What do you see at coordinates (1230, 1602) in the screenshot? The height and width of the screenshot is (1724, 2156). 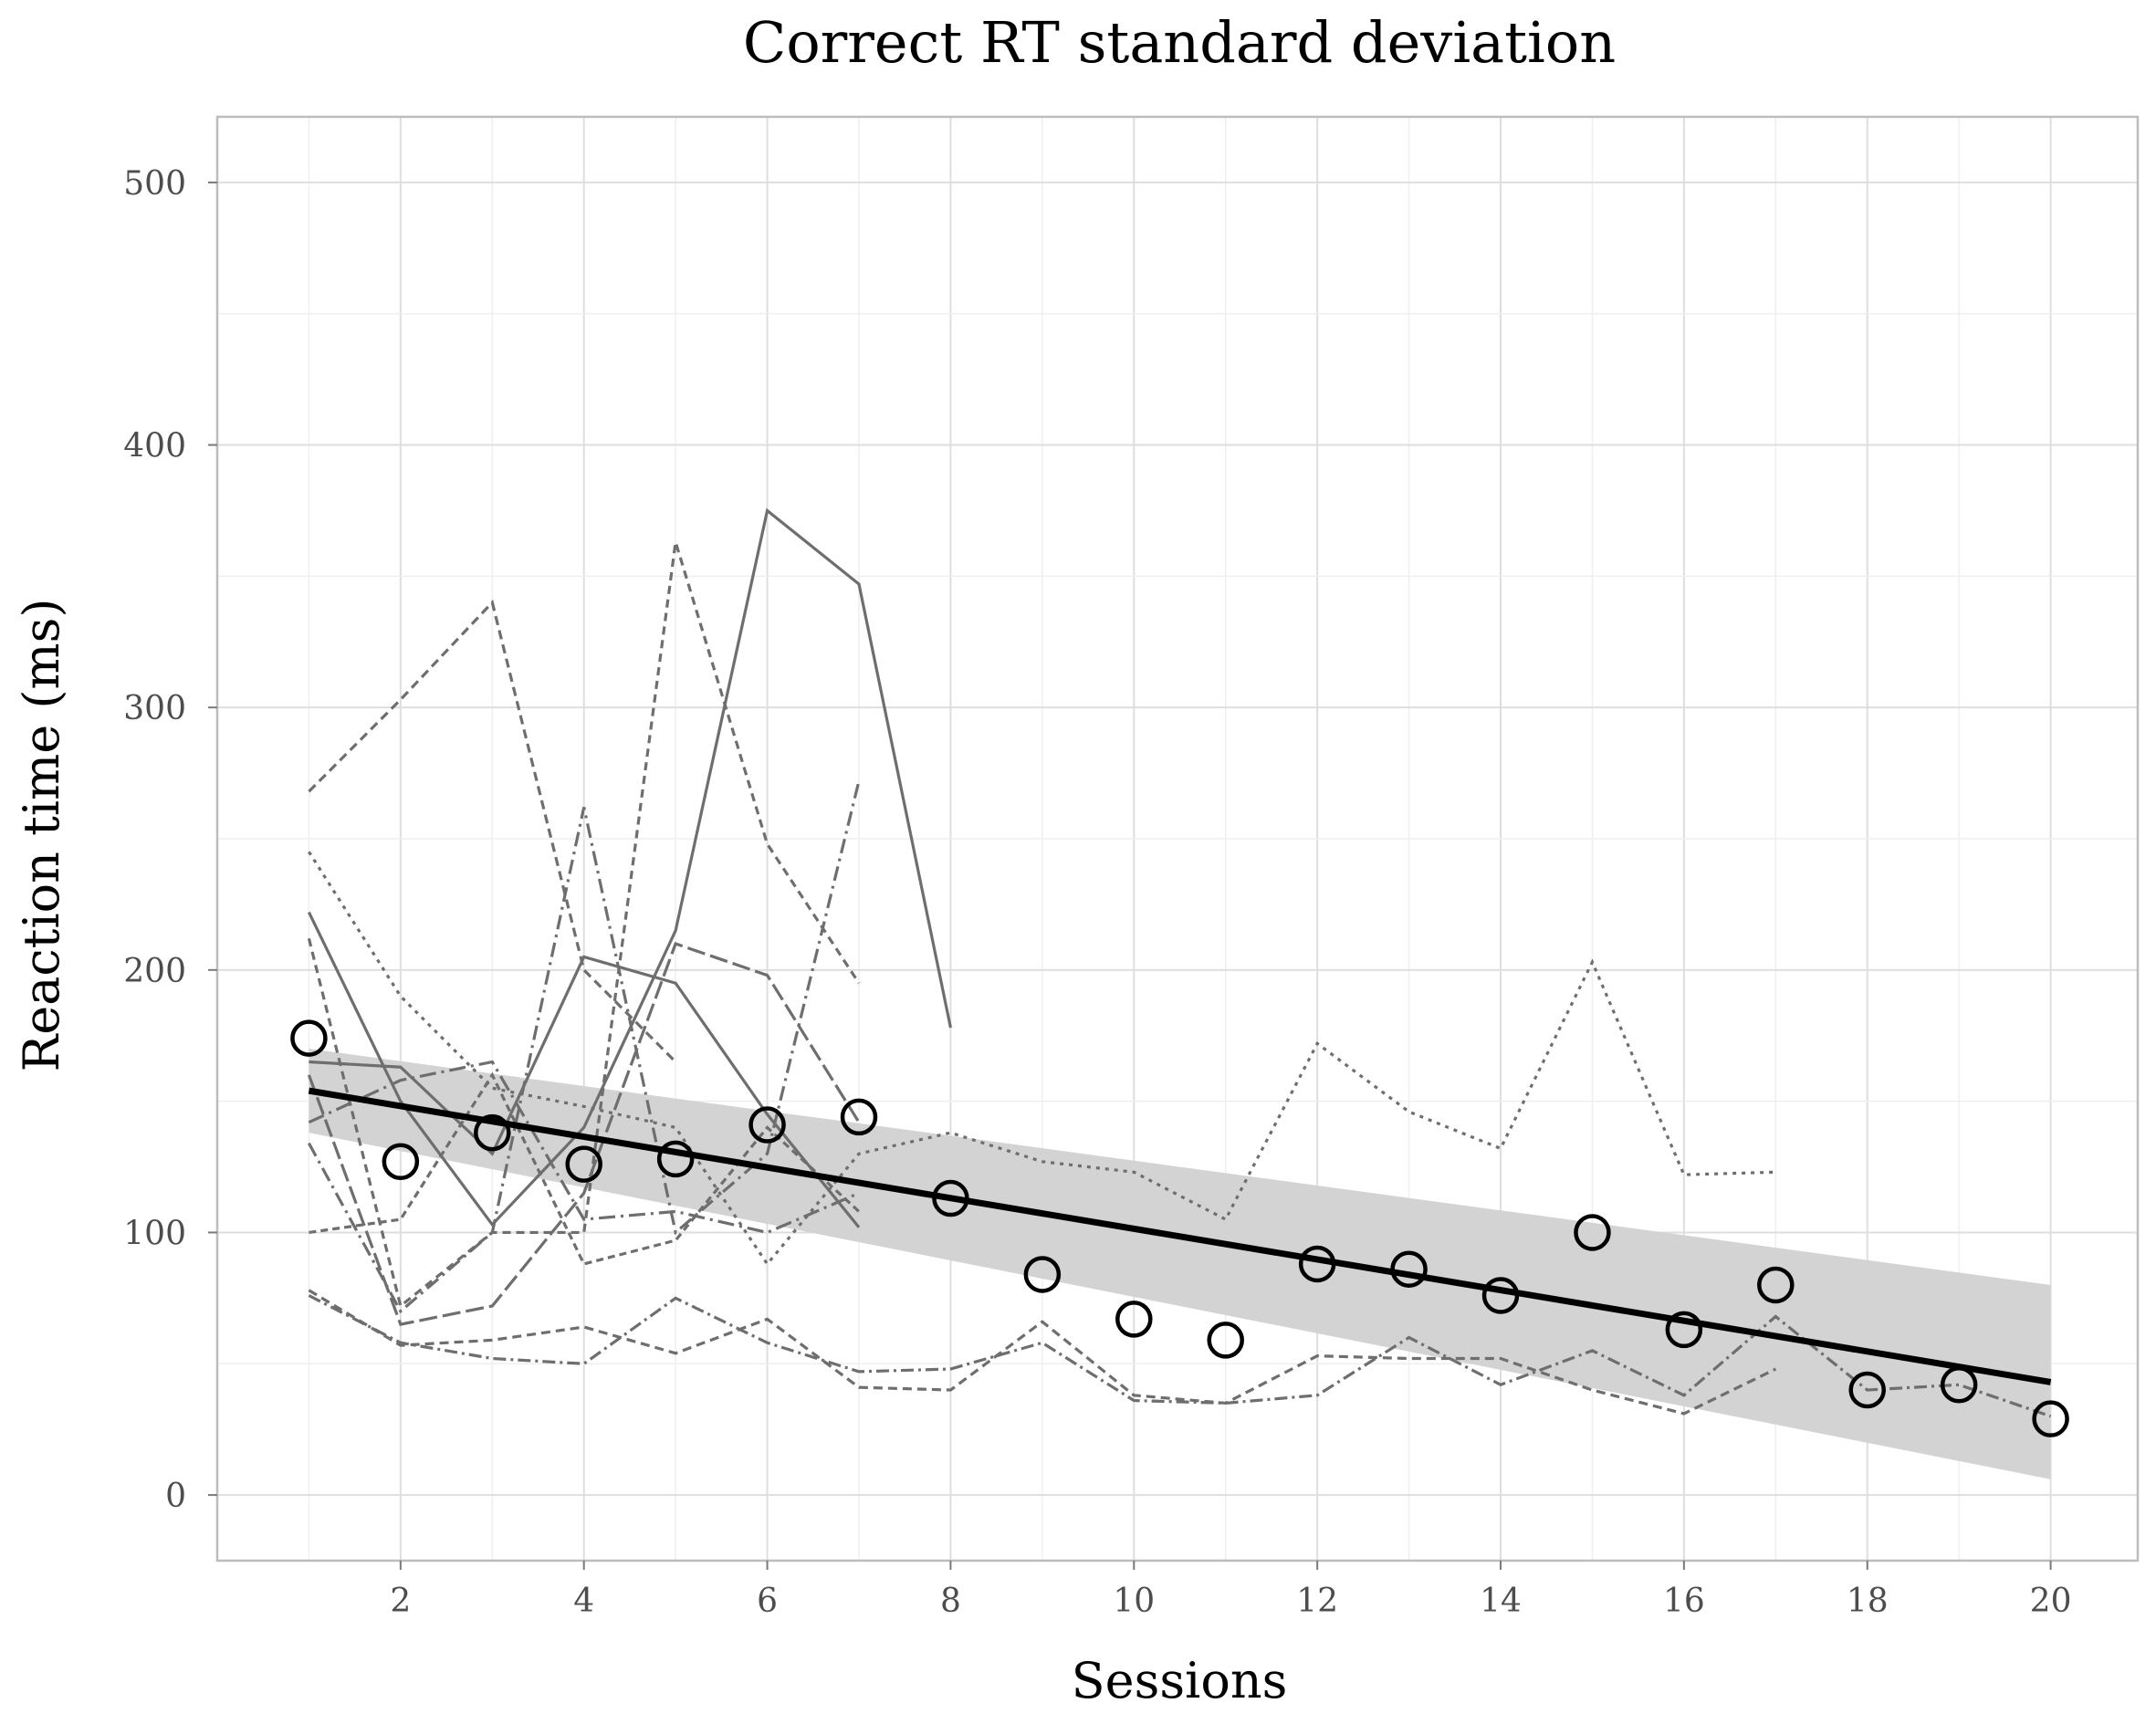 I see `x-tick-labels: 2 4 6 8 10 12 14 16 18 20` at bounding box center [1230, 1602].